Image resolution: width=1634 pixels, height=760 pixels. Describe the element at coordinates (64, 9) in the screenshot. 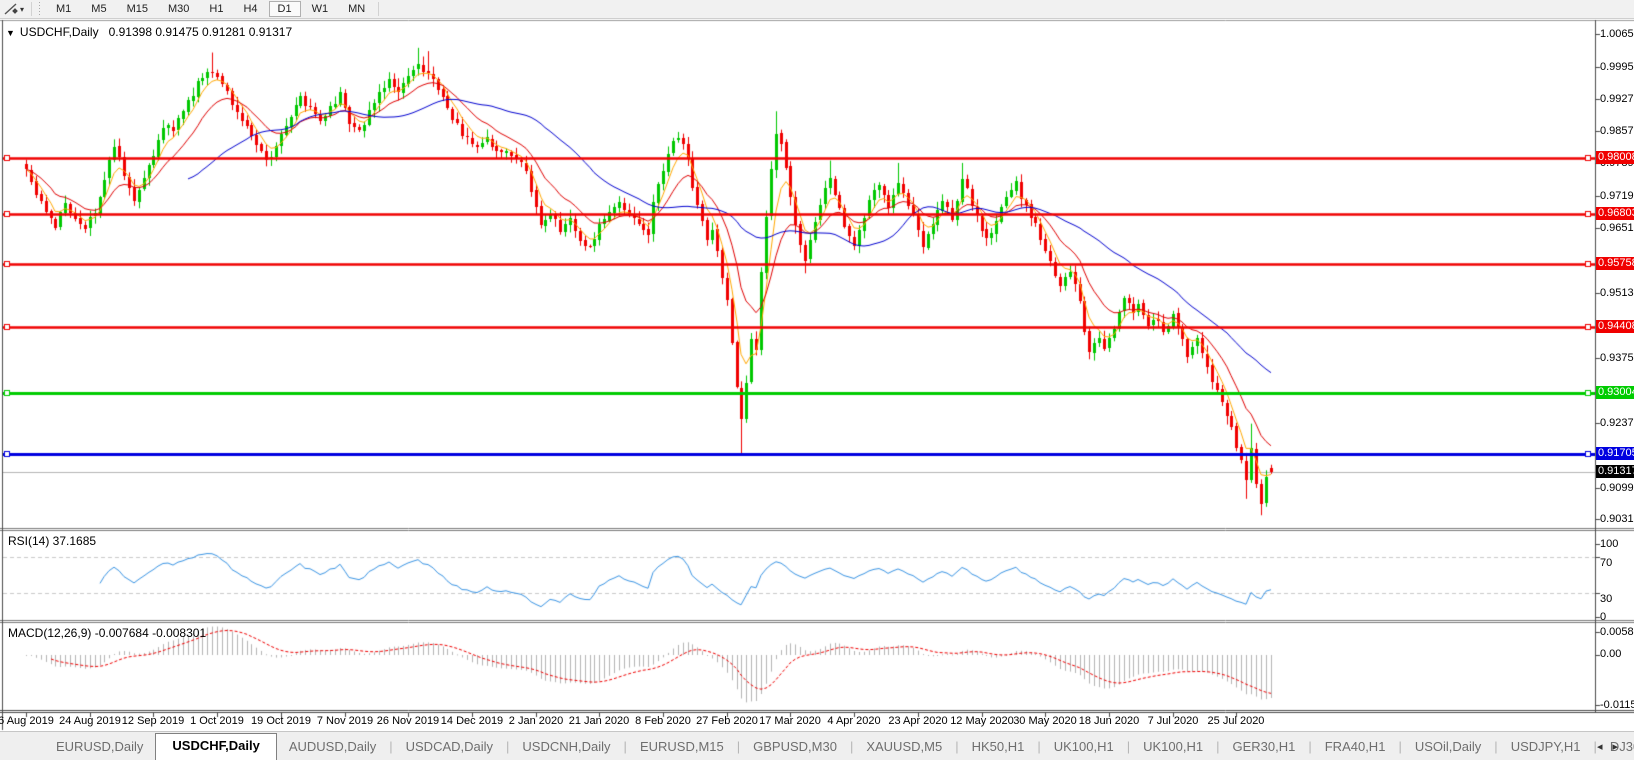

I see `timeframe-button-m1: M1` at that location.